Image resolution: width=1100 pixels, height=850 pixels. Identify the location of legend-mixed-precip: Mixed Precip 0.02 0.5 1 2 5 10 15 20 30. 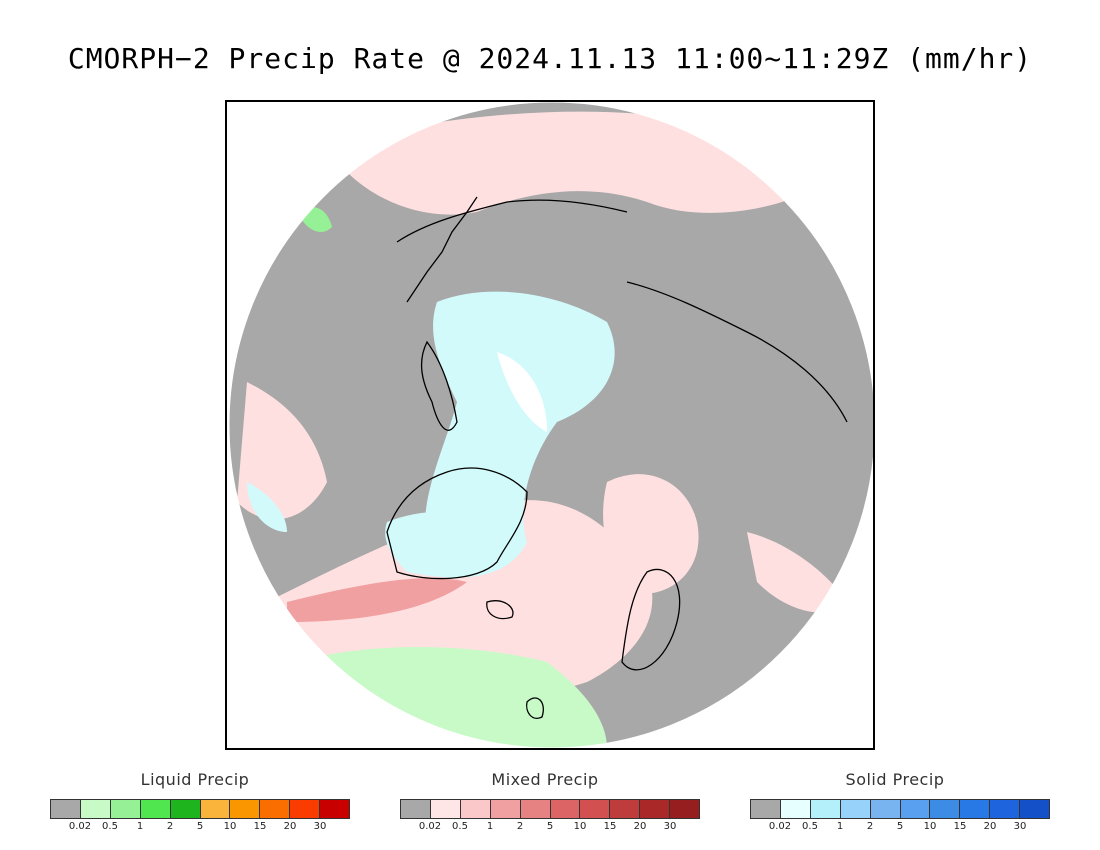
(550, 801).